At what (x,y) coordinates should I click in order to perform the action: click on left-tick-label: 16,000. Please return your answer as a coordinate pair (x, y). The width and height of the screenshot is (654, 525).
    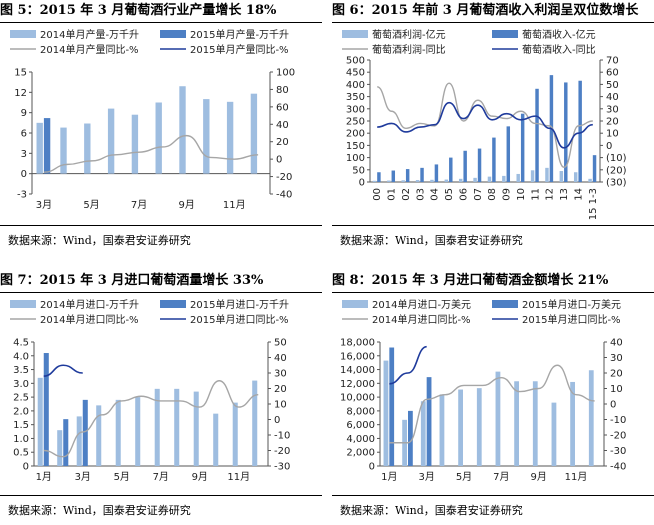
    Looking at the image, I should click on (357, 356).